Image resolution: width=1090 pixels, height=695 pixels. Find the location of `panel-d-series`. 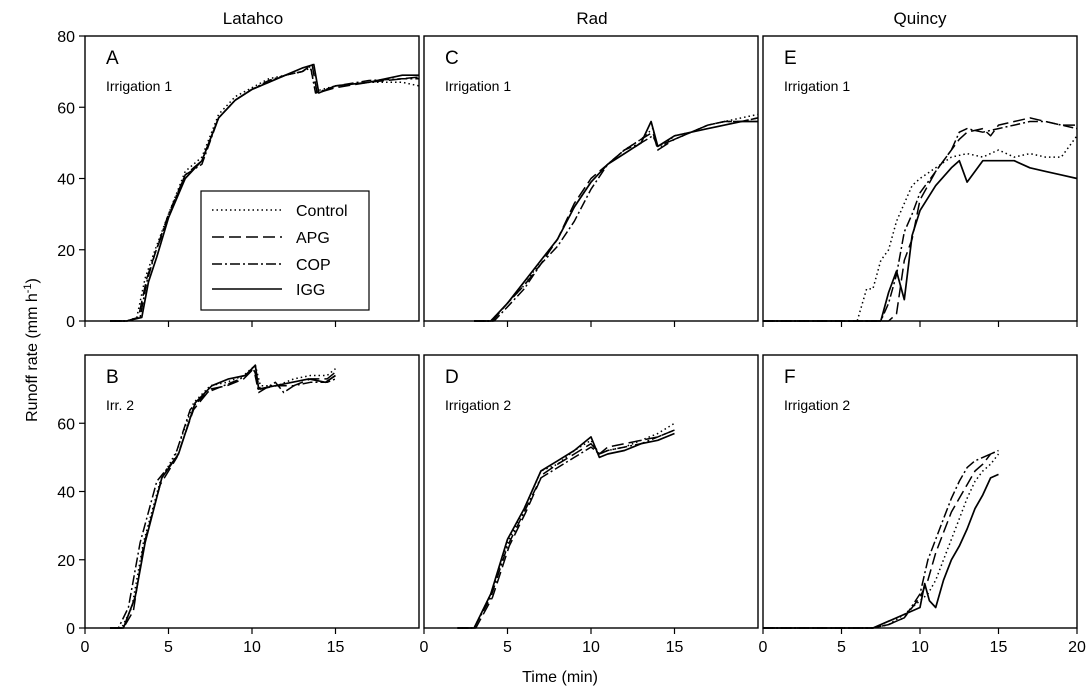

panel-d-series is located at coordinates (566, 525).